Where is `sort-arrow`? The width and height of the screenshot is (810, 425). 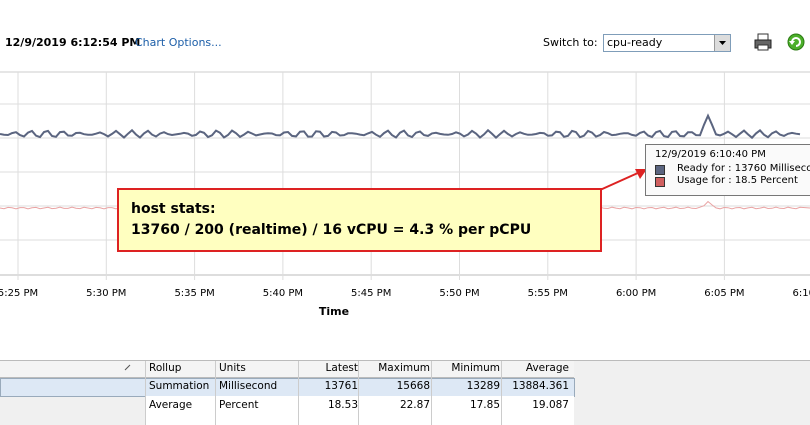
sort-arrow is located at coordinates (128, 368).